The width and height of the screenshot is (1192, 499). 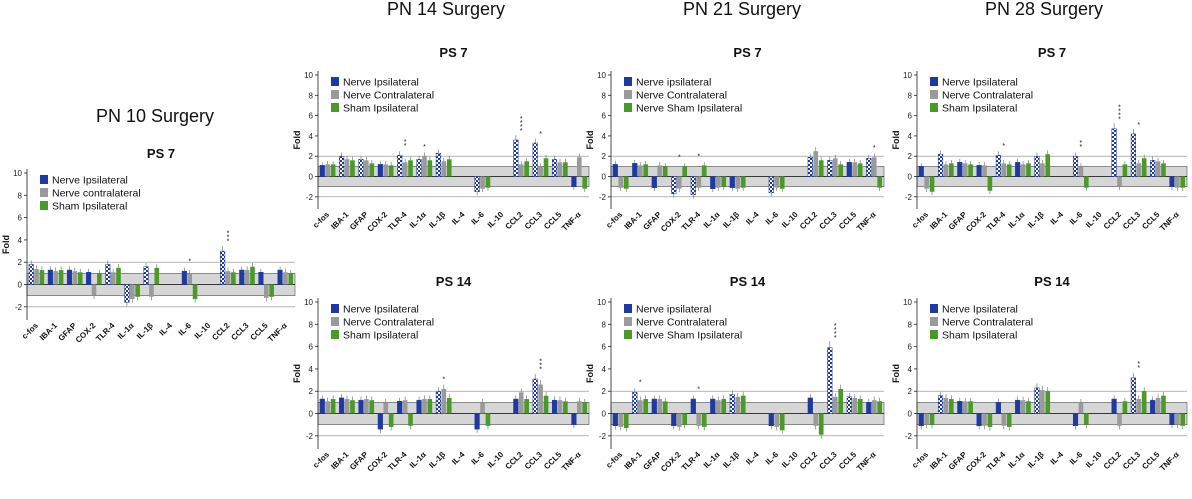 What do you see at coordinates (748, 281) in the screenshot?
I see `panel-title: PS 14` at bounding box center [748, 281].